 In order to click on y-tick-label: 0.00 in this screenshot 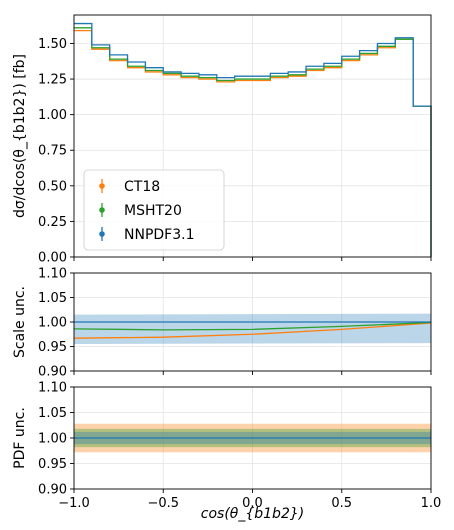, I will do `click(52, 258)`.